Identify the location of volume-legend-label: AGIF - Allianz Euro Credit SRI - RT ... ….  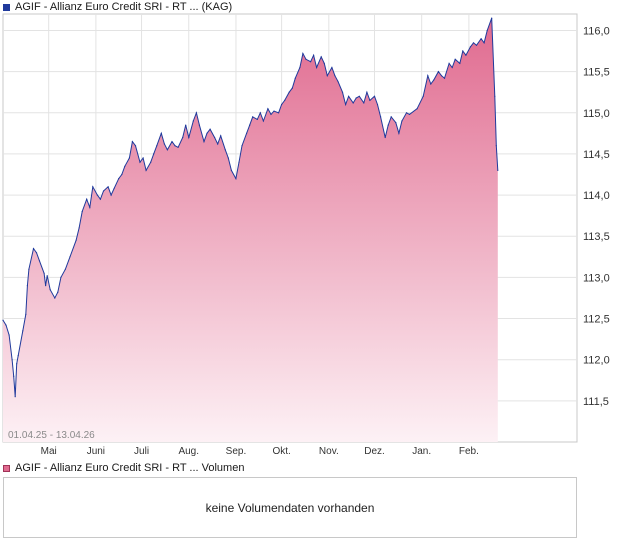
(130, 468).